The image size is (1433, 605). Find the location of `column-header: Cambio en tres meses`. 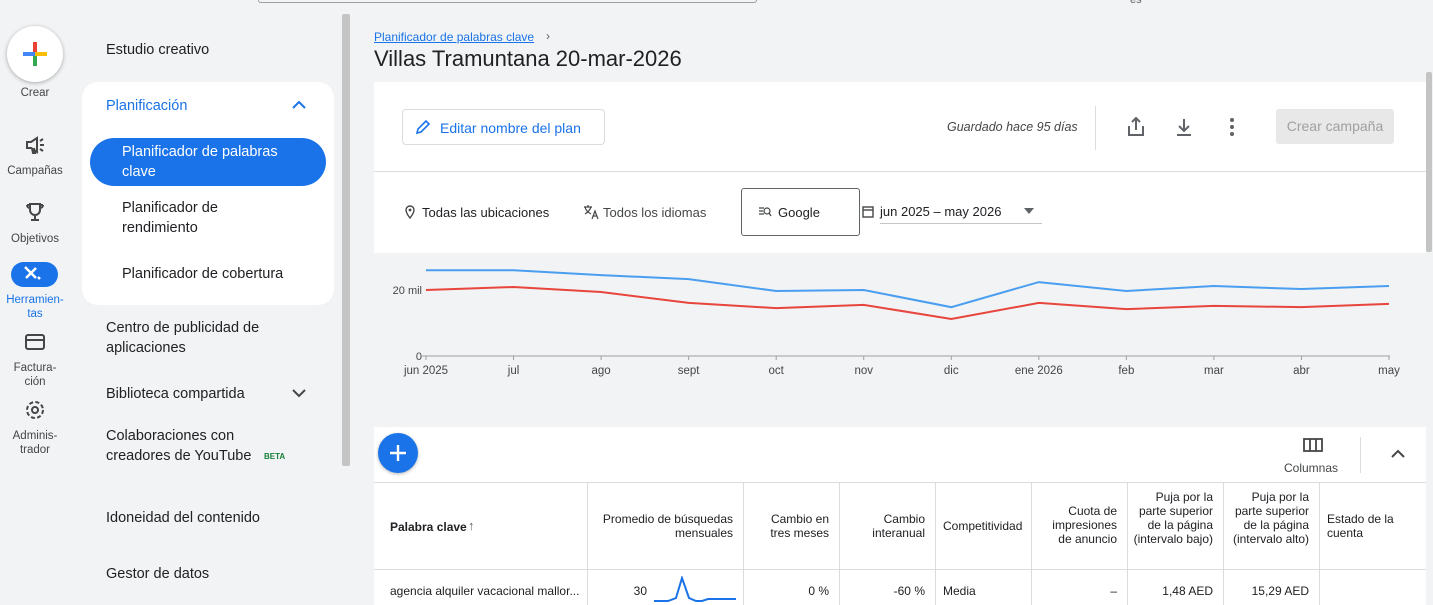

column-header: Cambio en tres meses is located at coordinates (799, 526).